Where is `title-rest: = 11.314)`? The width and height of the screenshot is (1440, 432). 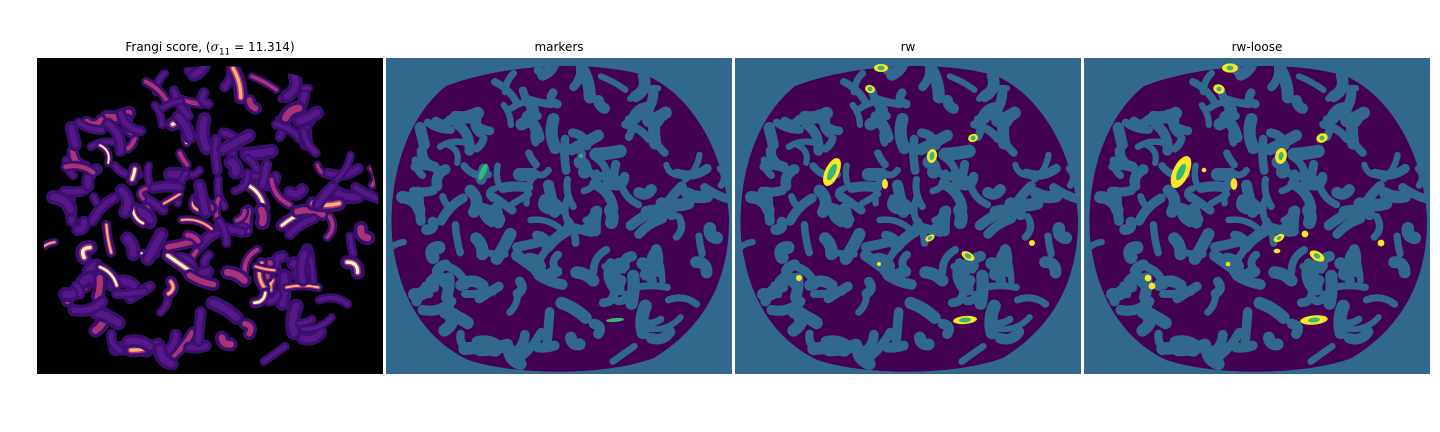
title-rest: = 11.314) is located at coordinates (262, 47).